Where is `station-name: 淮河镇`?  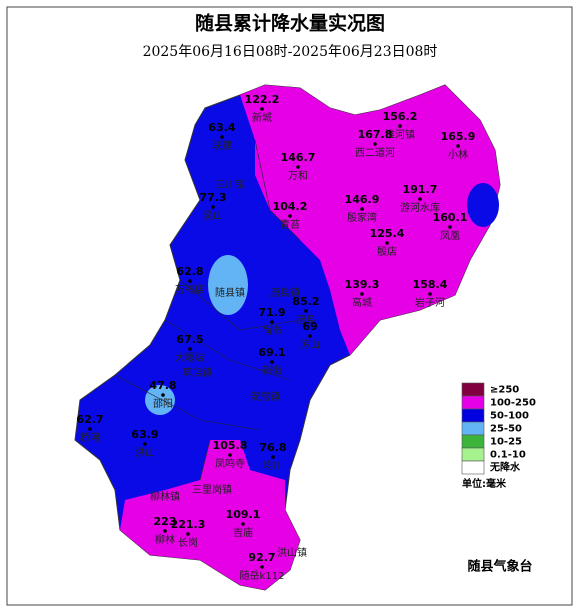 station-name: 淮河镇 is located at coordinates (400, 134).